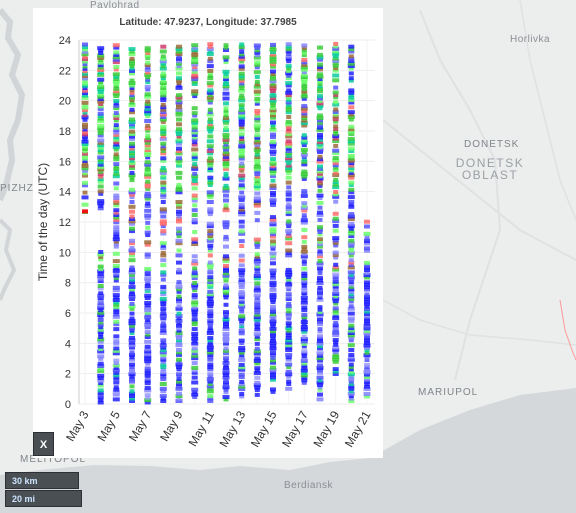 The height and width of the screenshot is (513, 576). What do you see at coordinates (42, 480) in the screenshot?
I see `scale-bar-km: 30 km` at bounding box center [42, 480].